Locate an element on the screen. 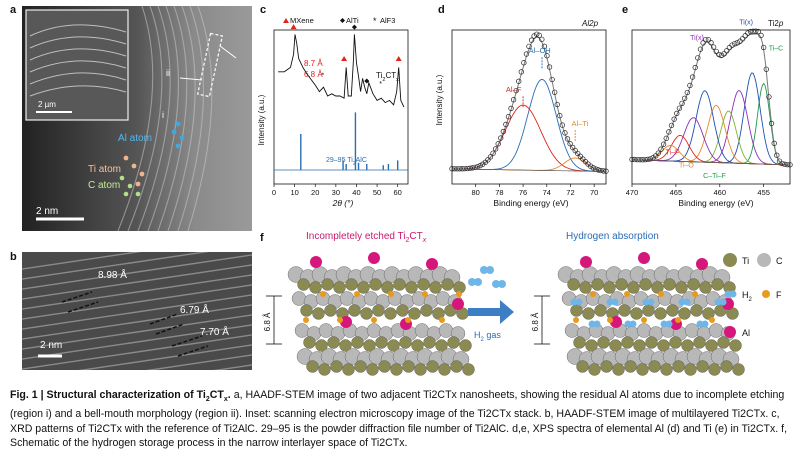  xrd-tick-label: 40 is located at coordinates (356, 192).